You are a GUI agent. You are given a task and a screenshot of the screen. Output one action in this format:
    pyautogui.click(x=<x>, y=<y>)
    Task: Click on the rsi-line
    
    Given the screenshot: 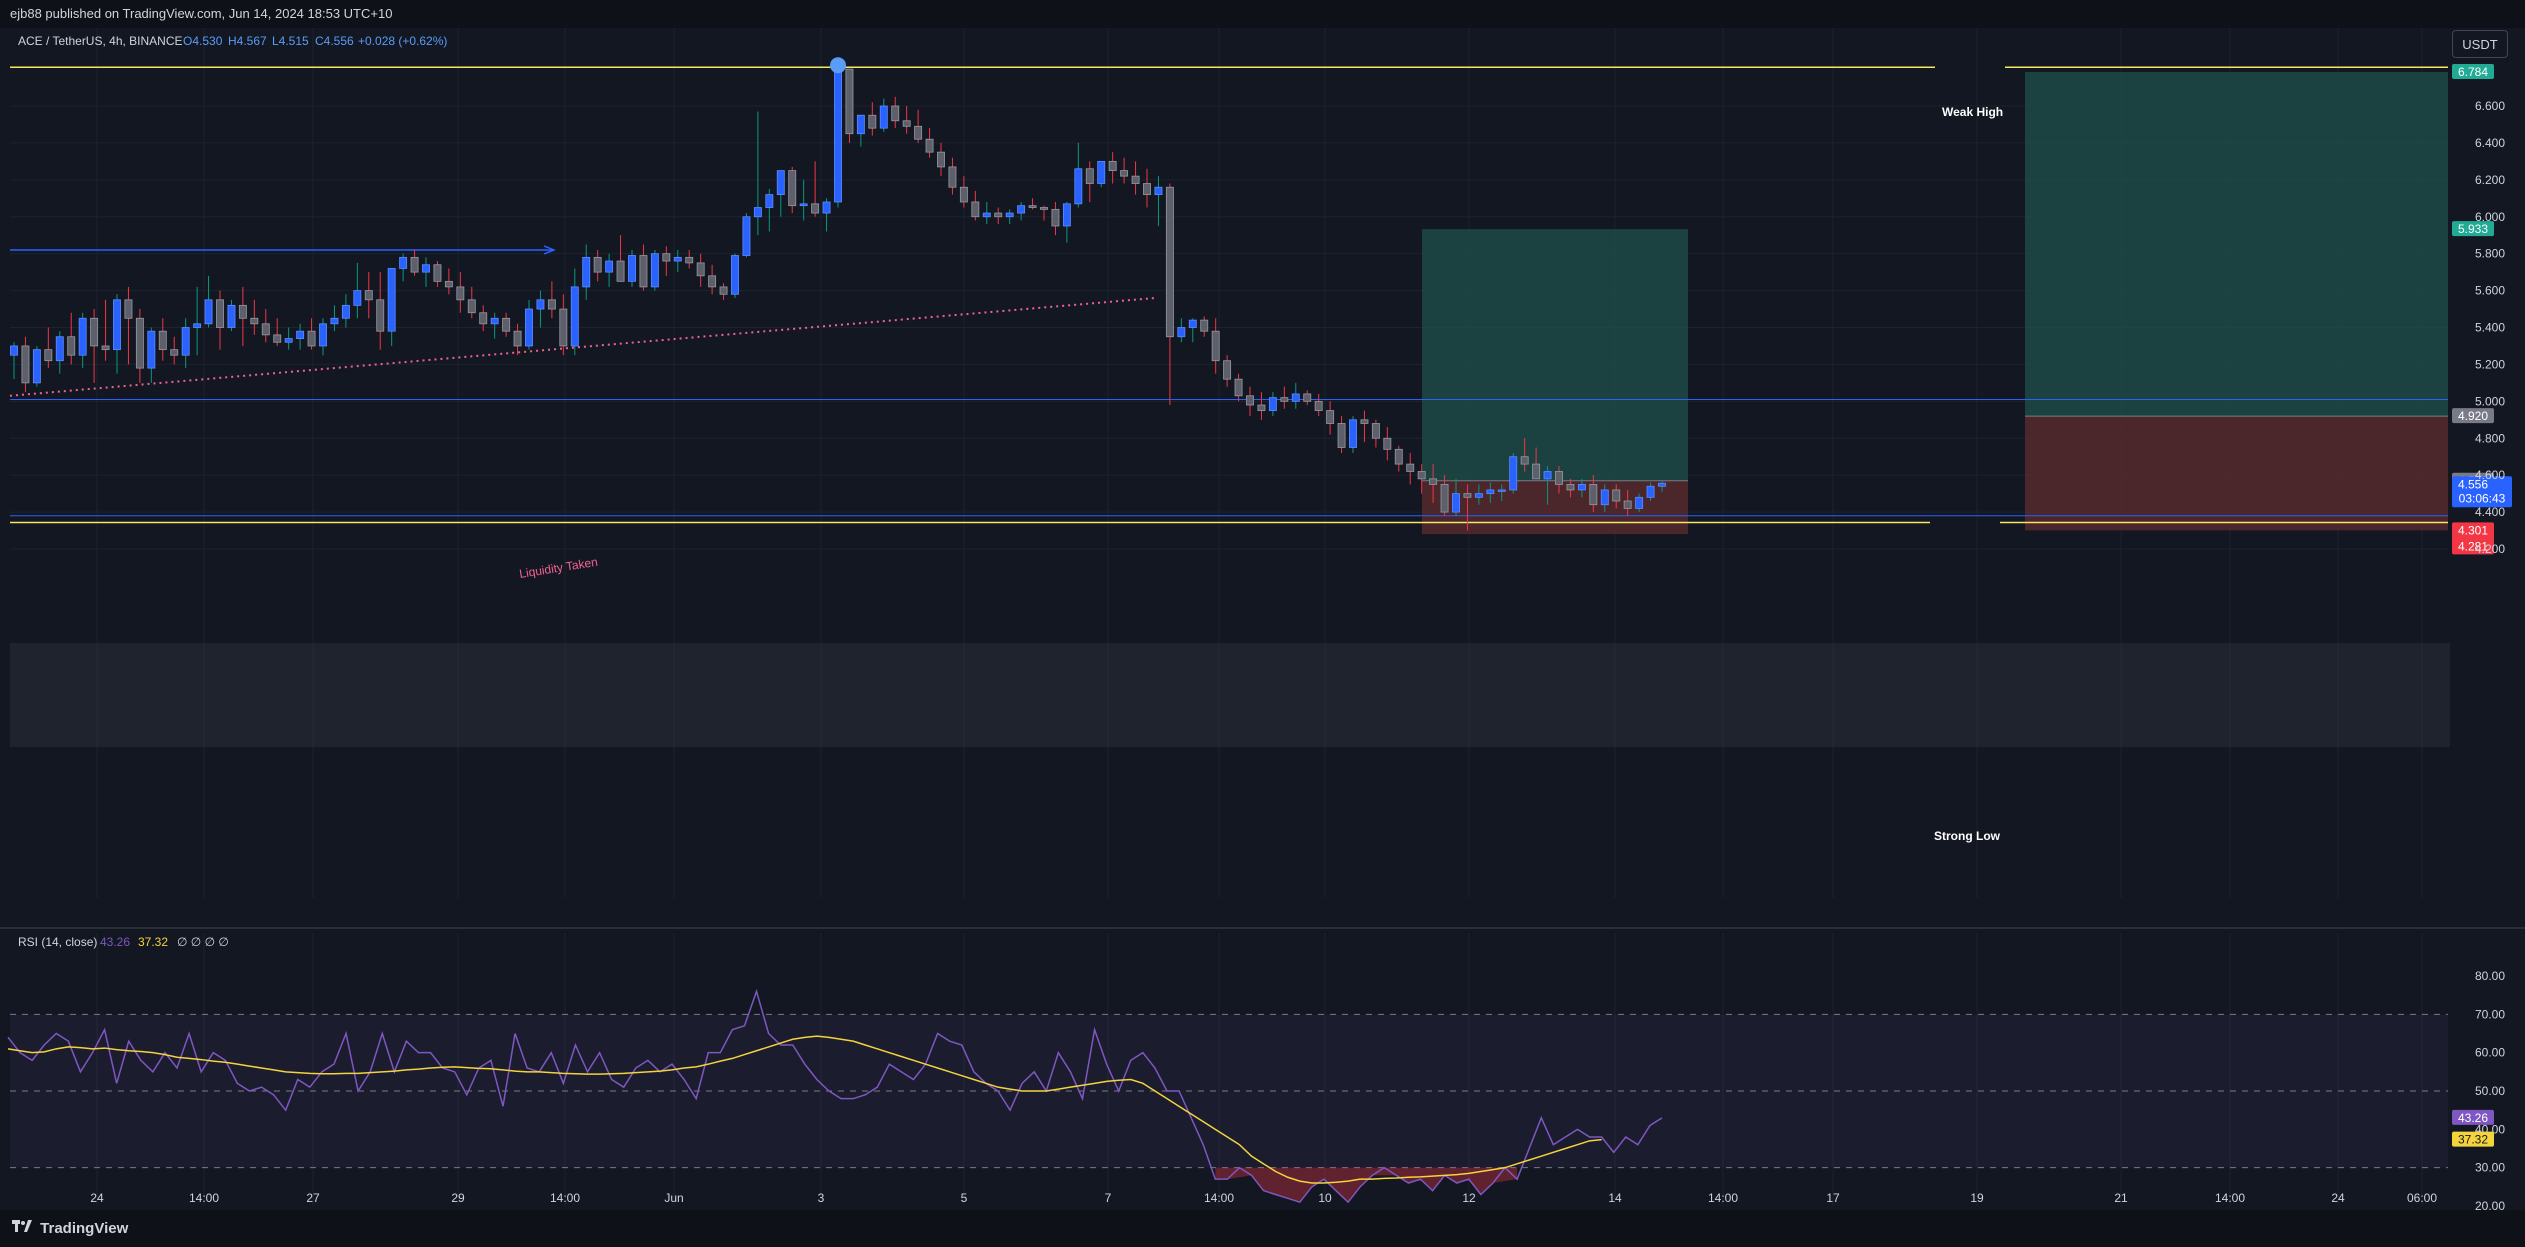 What is the action you would take?
    pyautogui.click(x=835, y=1096)
    